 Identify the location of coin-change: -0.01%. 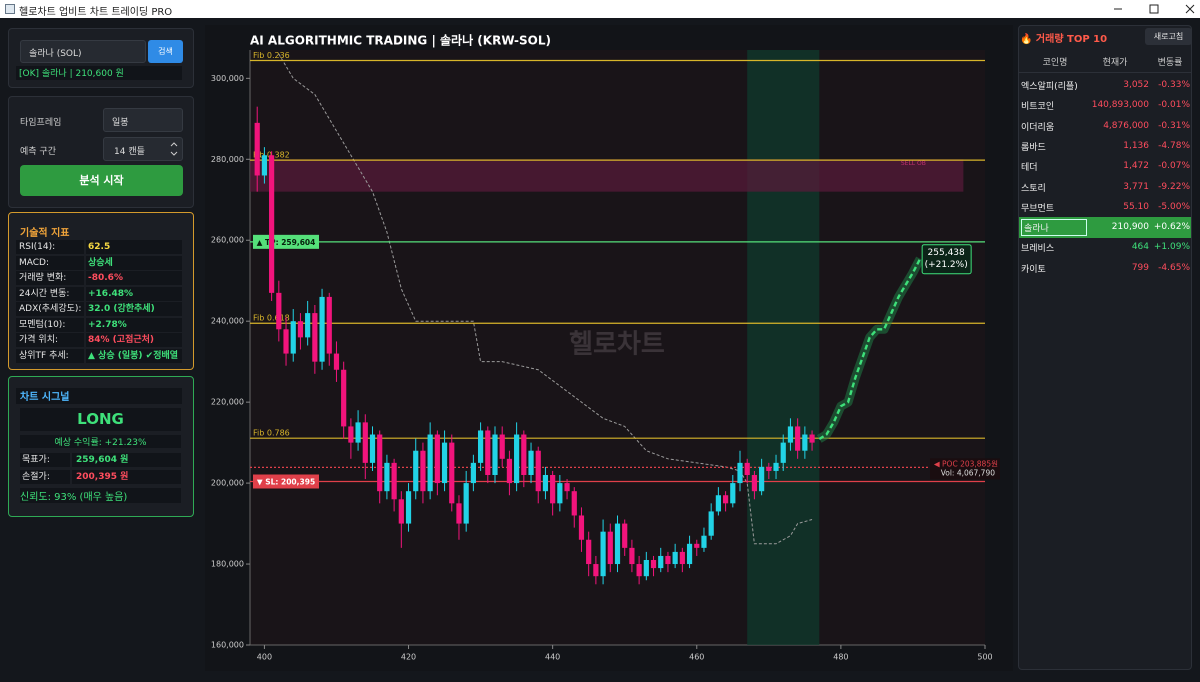
(1174, 105).